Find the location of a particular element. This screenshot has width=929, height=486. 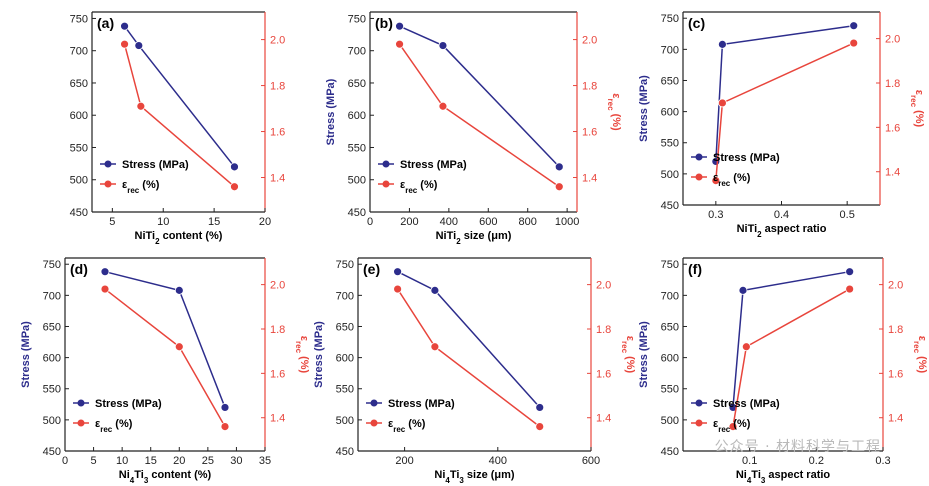

watermark-text: 公众号 · 材料科学与工程 is located at coordinates (797, 447).